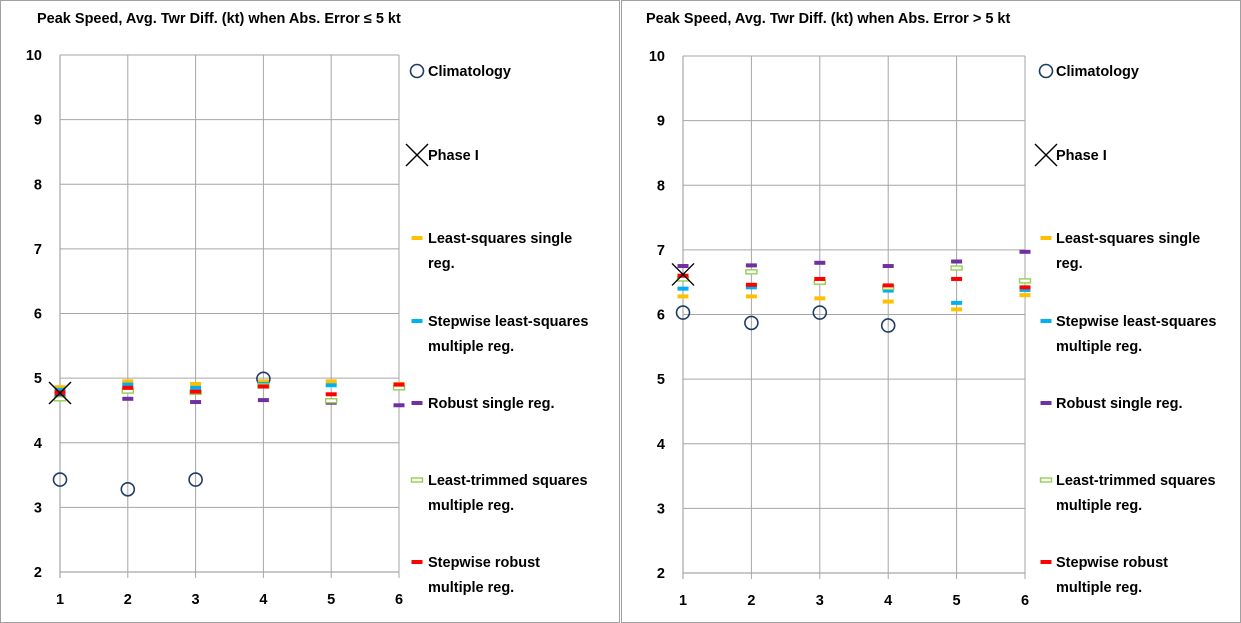 Image resolution: width=1241 pixels, height=623 pixels. I want to click on legend-label-right-0-0: Climatology, so click(1097, 72).